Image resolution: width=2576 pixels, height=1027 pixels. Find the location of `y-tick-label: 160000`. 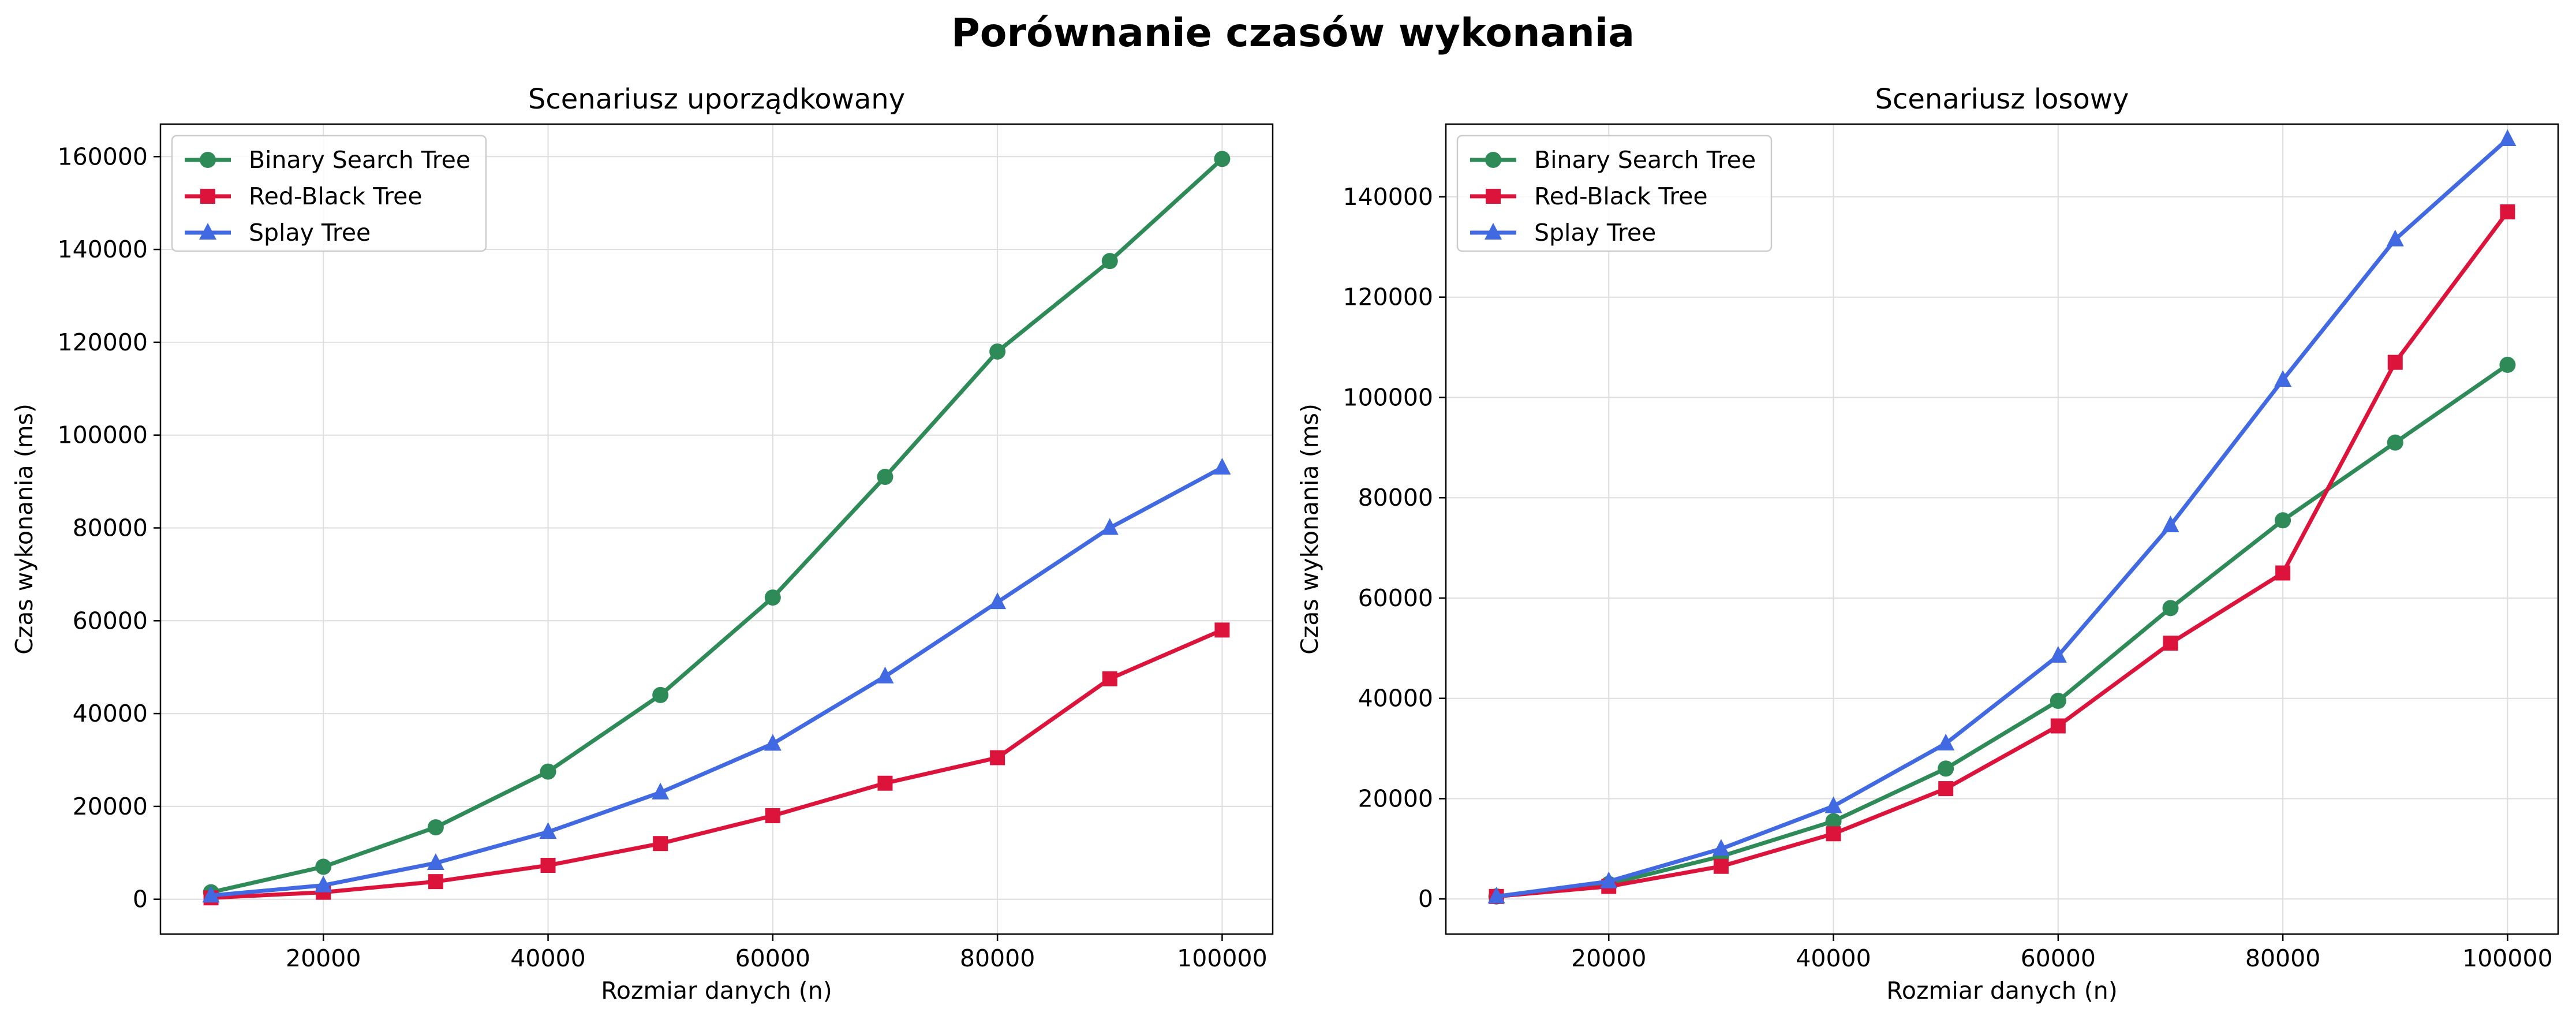

y-tick-label: 160000 is located at coordinates (102, 156).